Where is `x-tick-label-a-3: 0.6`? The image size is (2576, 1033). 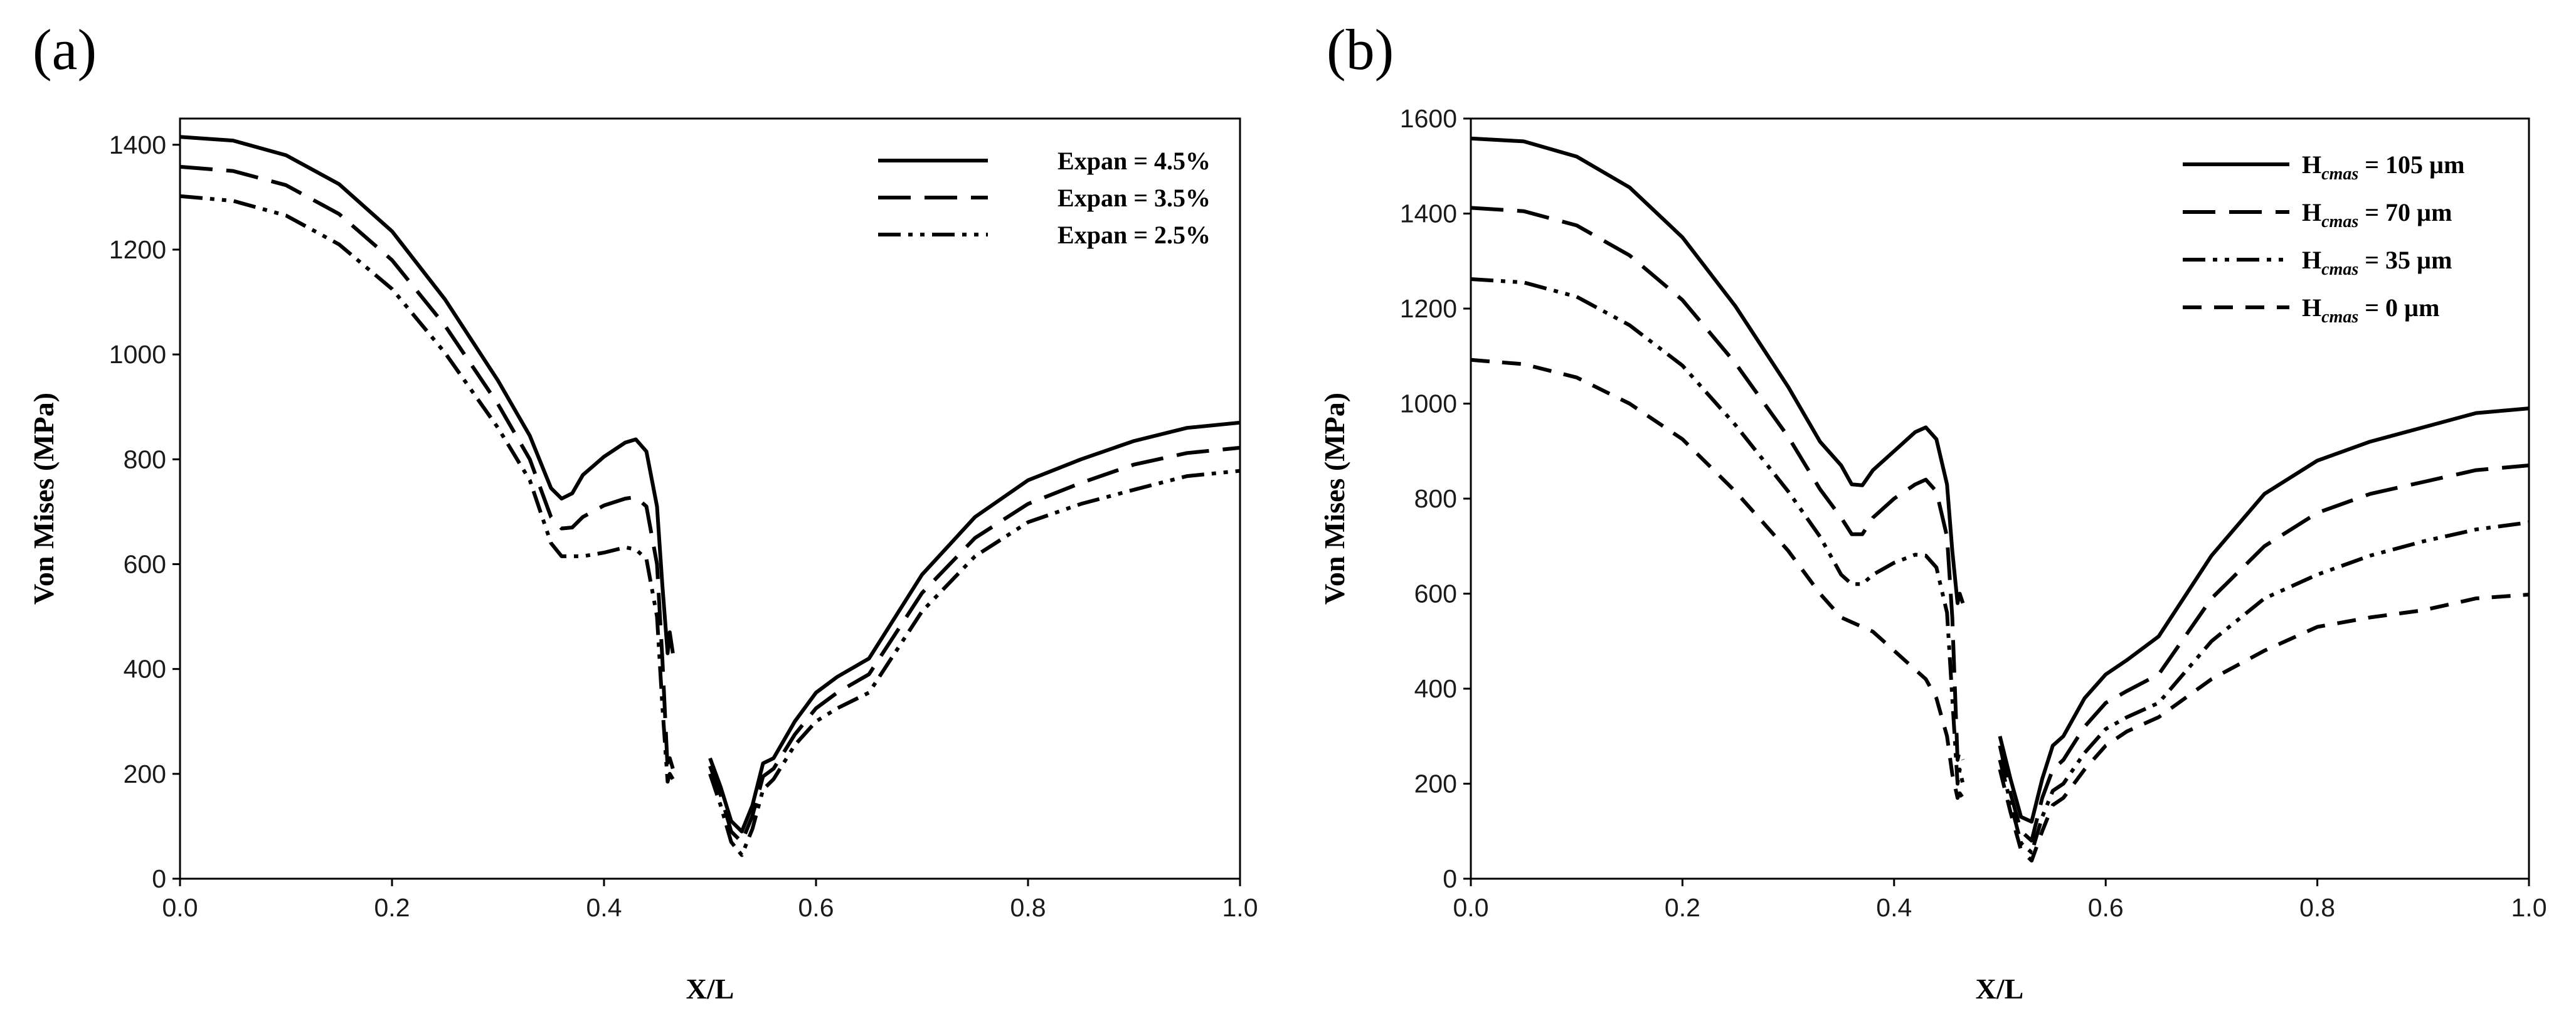 x-tick-label-a-3: 0.6 is located at coordinates (816, 908).